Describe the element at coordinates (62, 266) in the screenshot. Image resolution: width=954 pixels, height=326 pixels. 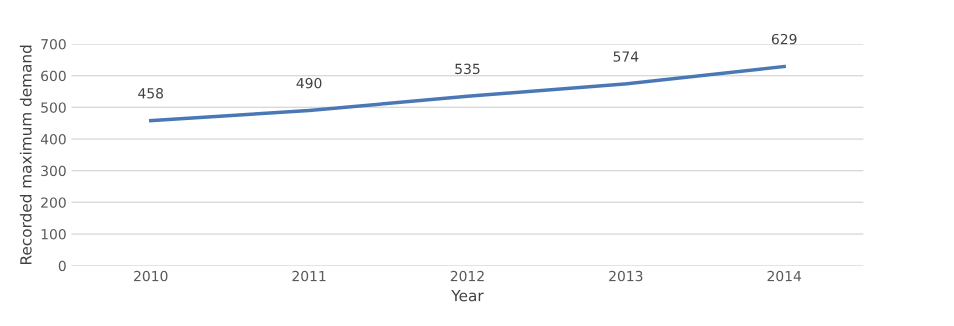
I see `y-tick-label: 0` at that location.